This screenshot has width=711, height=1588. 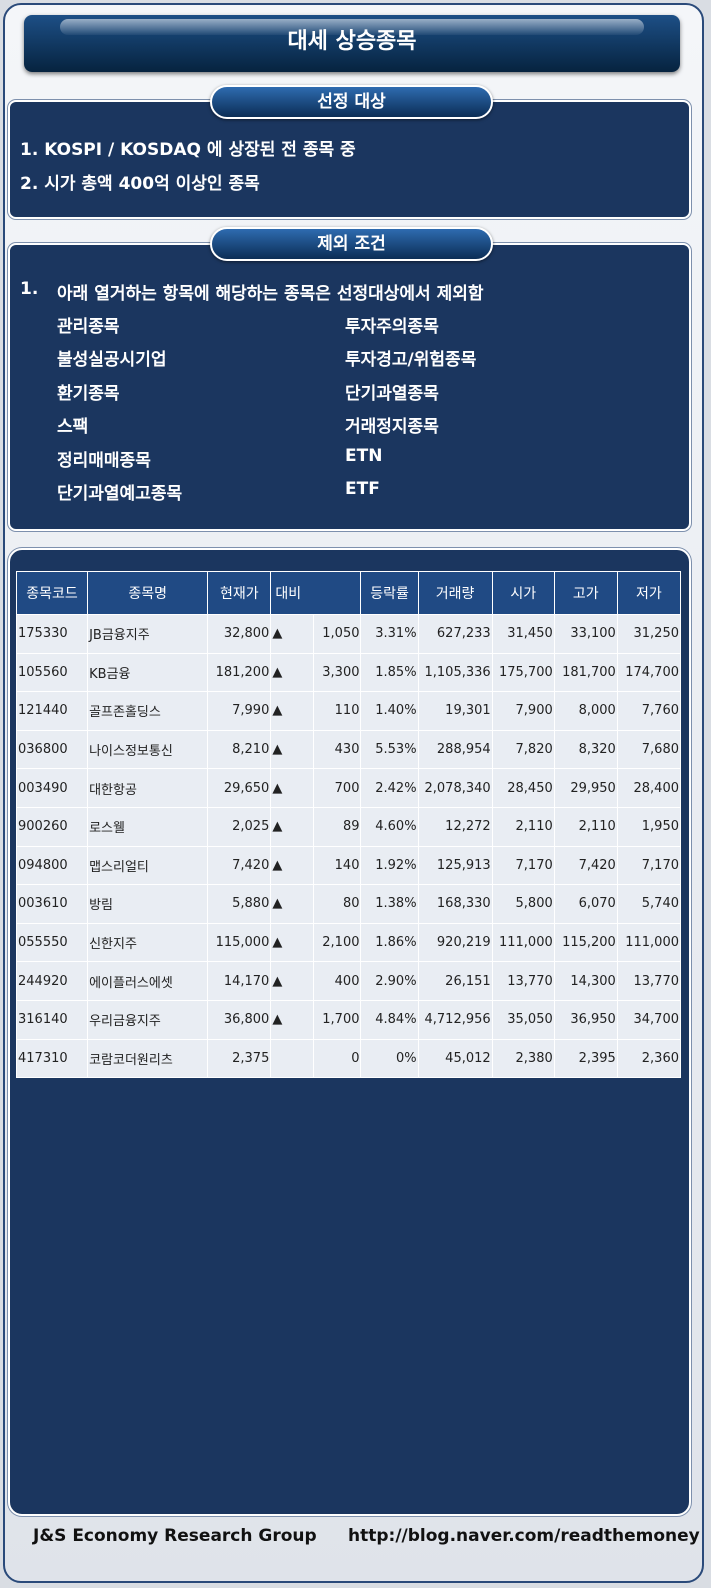 What do you see at coordinates (52, 711) in the screenshot?
I see `table-cell: 121440` at bounding box center [52, 711].